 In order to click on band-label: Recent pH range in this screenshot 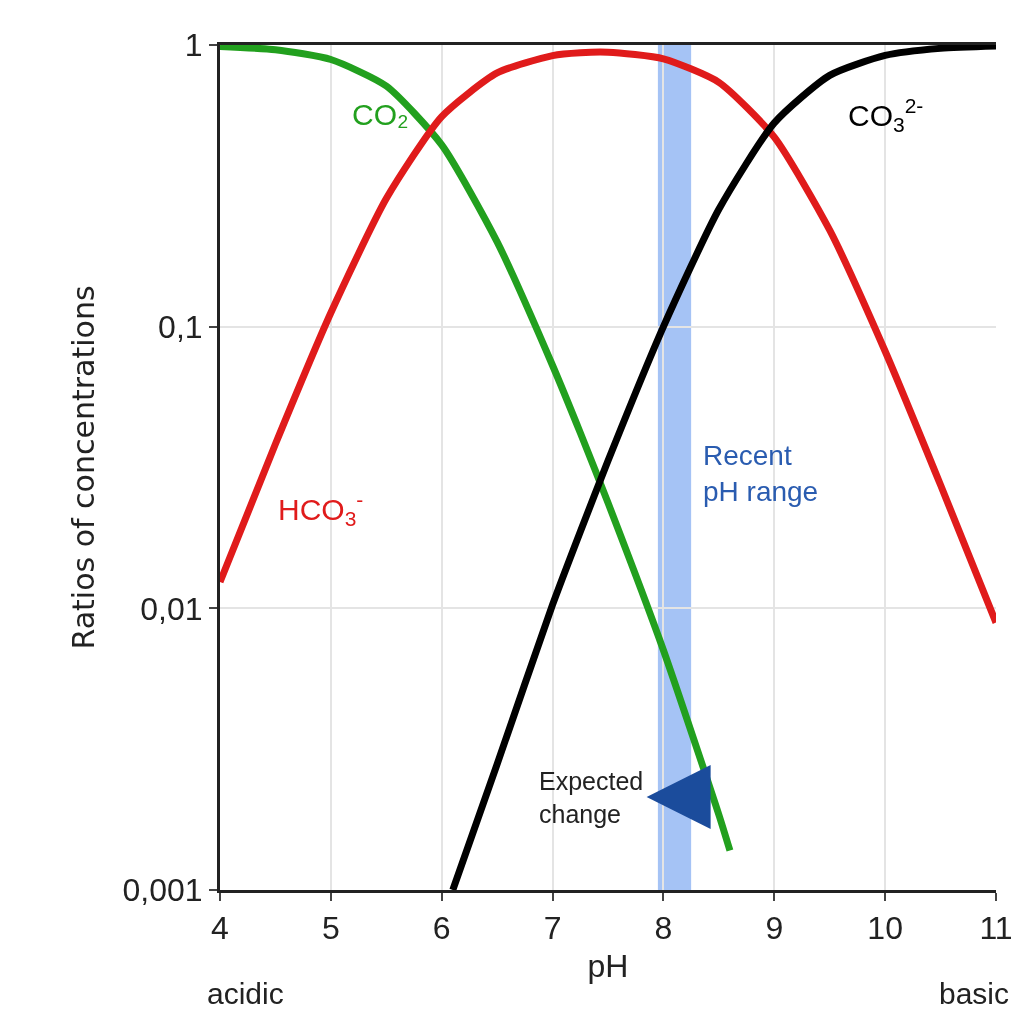, I will do `click(761, 474)`.